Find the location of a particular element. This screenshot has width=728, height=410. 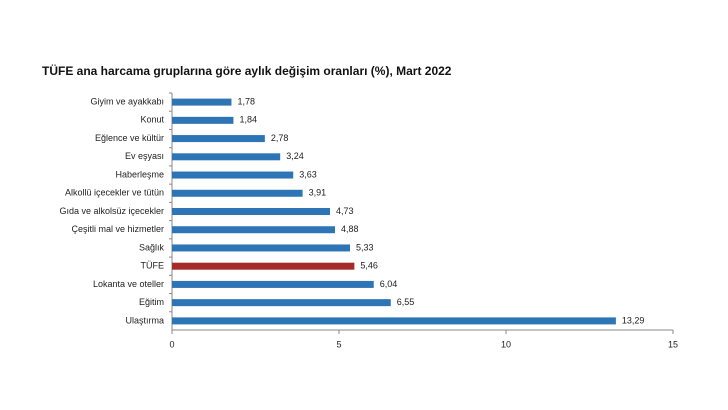

y-tick-label: Alkollü içecekler ve tütün is located at coordinates (114, 193).